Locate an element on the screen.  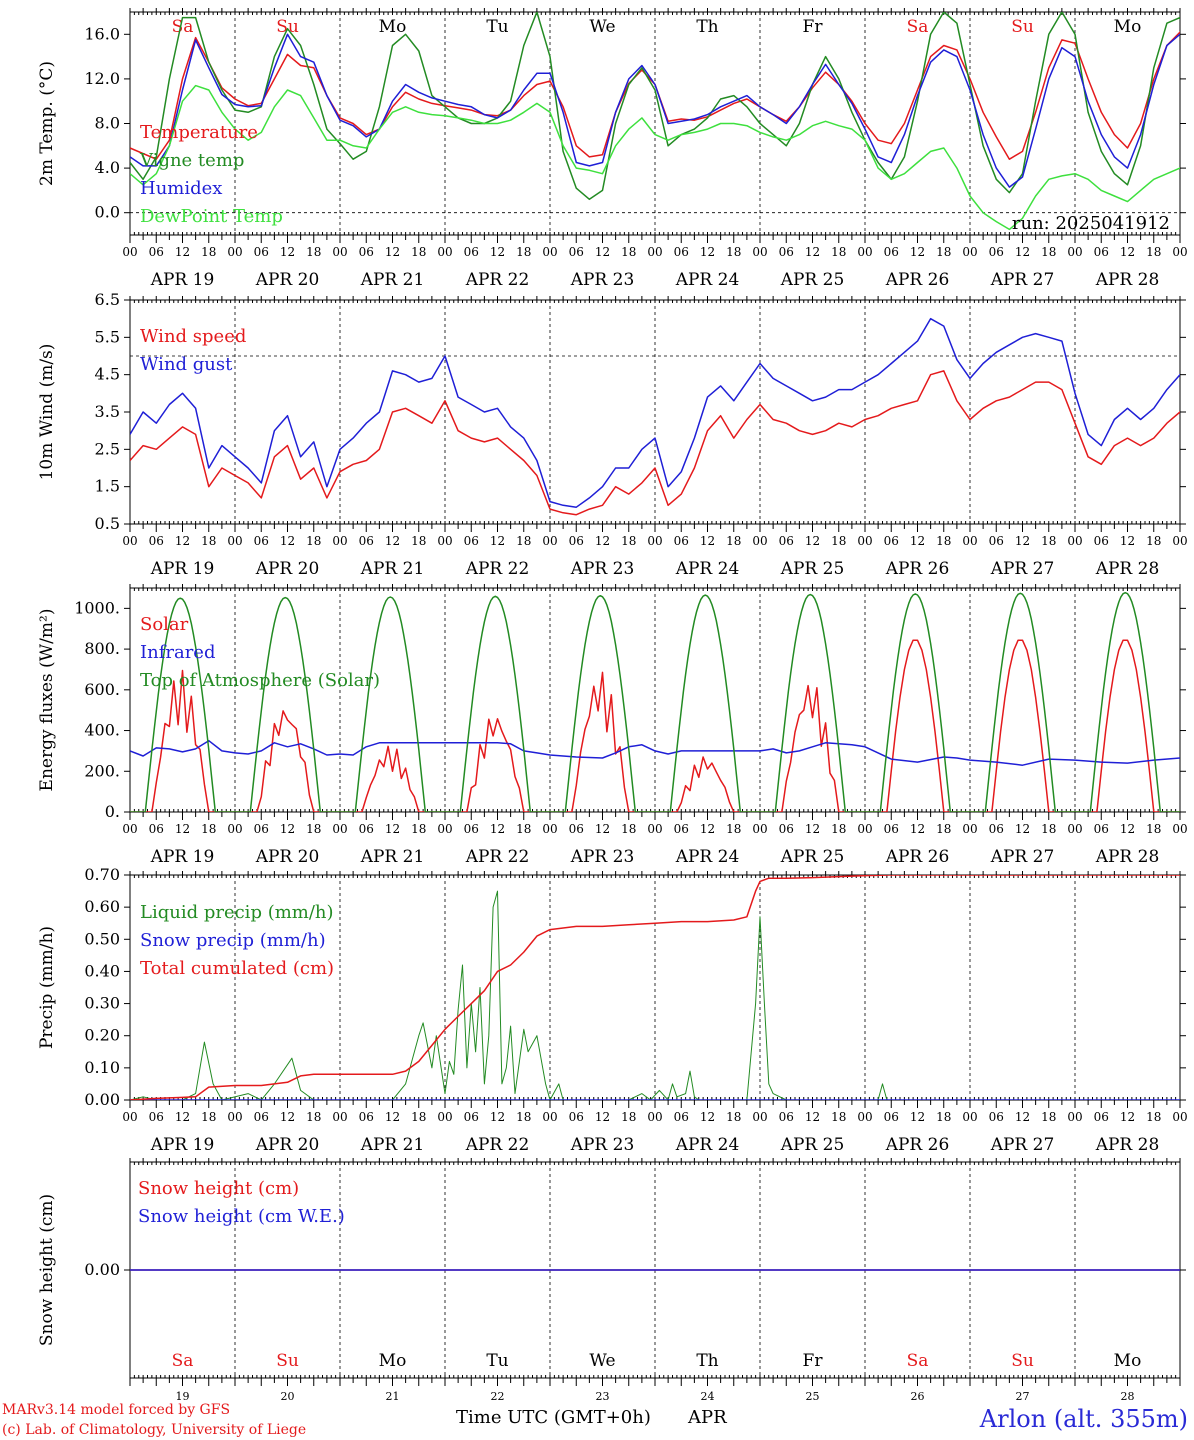
legend-entry: Humidex is located at coordinates (181, 188).